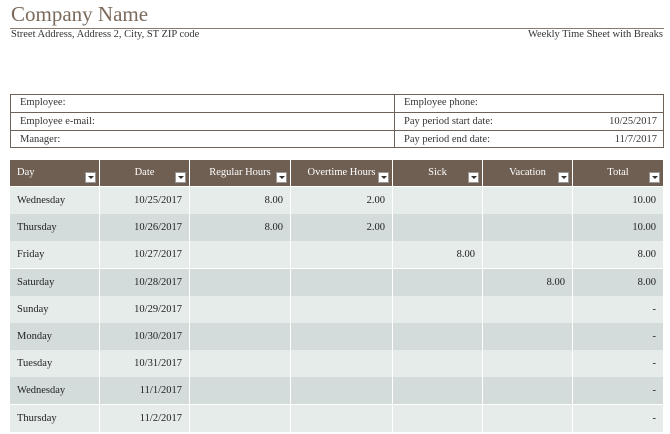  I want to click on column-header: Sick, so click(438, 173).